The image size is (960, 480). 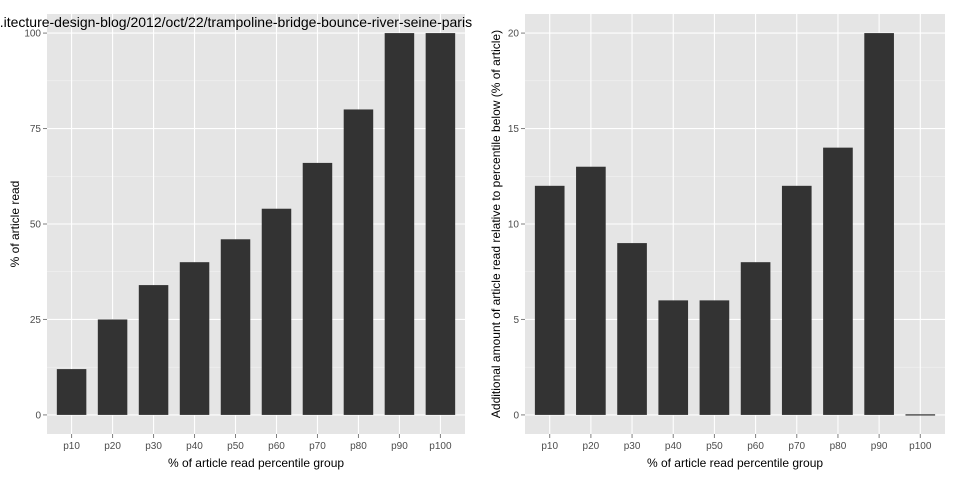 What do you see at coordinates (516, 320) in the screenshot?
I see `y-tick-label: 5` at bounding box center [516, 320].